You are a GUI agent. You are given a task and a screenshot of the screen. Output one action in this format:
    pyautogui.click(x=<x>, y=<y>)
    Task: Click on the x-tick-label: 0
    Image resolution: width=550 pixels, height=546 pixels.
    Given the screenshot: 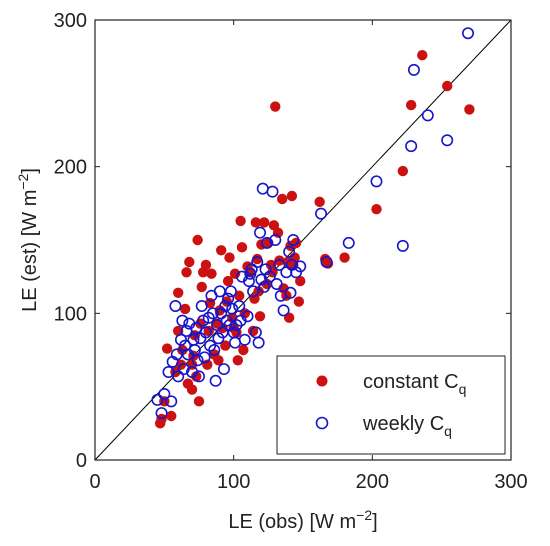 What is the action you would take?
    pyautogui.click(x=94, y=482)
    